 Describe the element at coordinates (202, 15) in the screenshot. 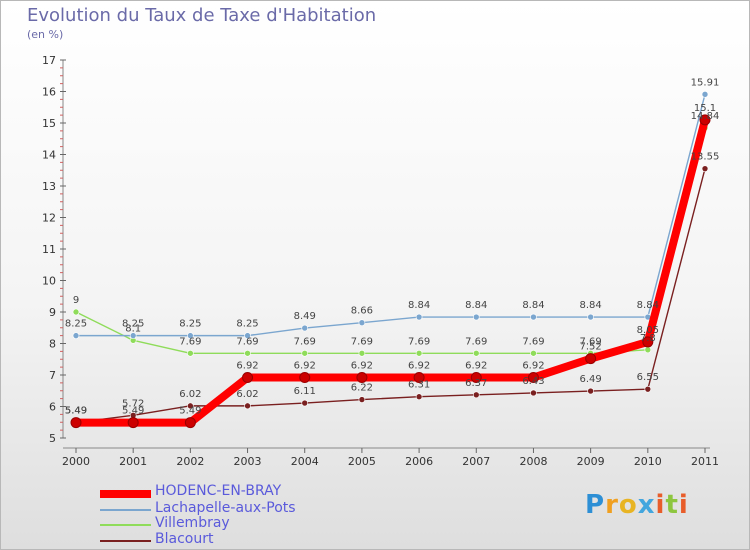

I see `chart-title: Evolution du Taux de Taxe d'Habitation` at that location.